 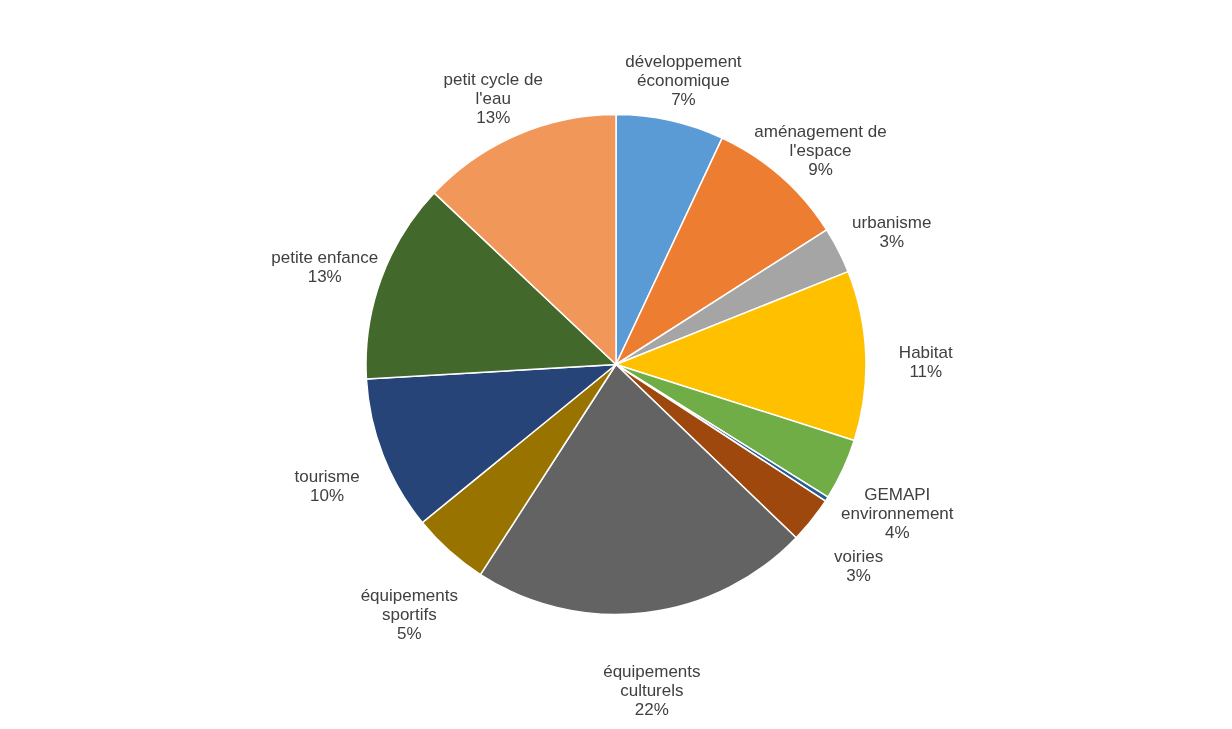 What do you see at coordinates (652, 681) in the screenshot?
I see `slice-label: équipements culturels` at bounding box center [652, 681].